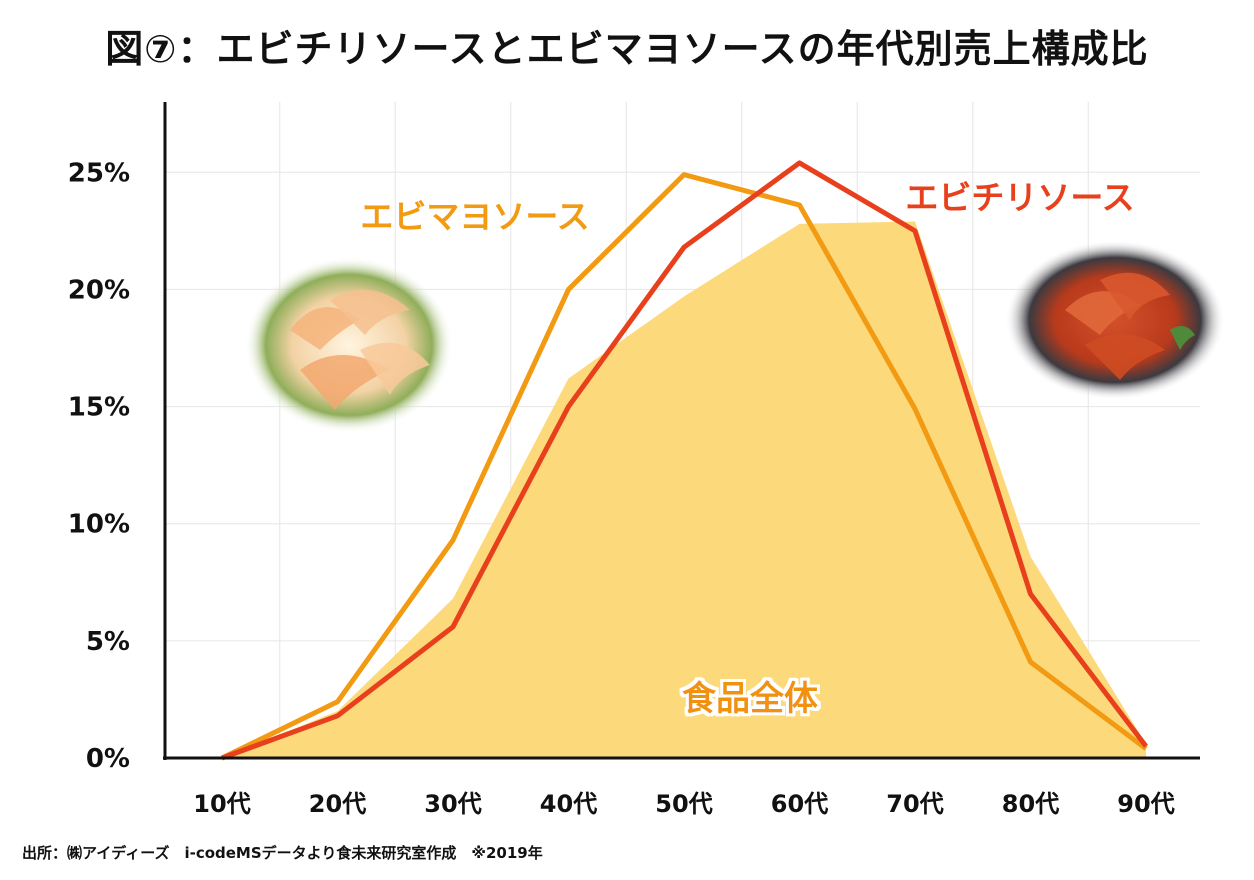  Describe the element at coordinates (1145, 804) in the screenshot. I see `x-tick-label: 90代` at that location.